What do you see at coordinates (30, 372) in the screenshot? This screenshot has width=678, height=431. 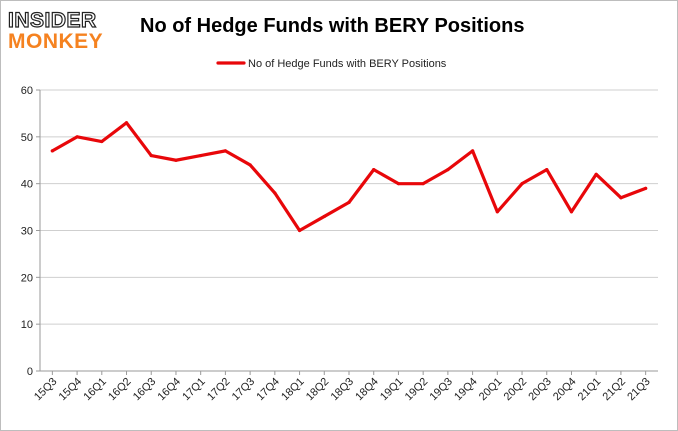 I see `y-tick-label: 0` at bounding box center [30, 372].